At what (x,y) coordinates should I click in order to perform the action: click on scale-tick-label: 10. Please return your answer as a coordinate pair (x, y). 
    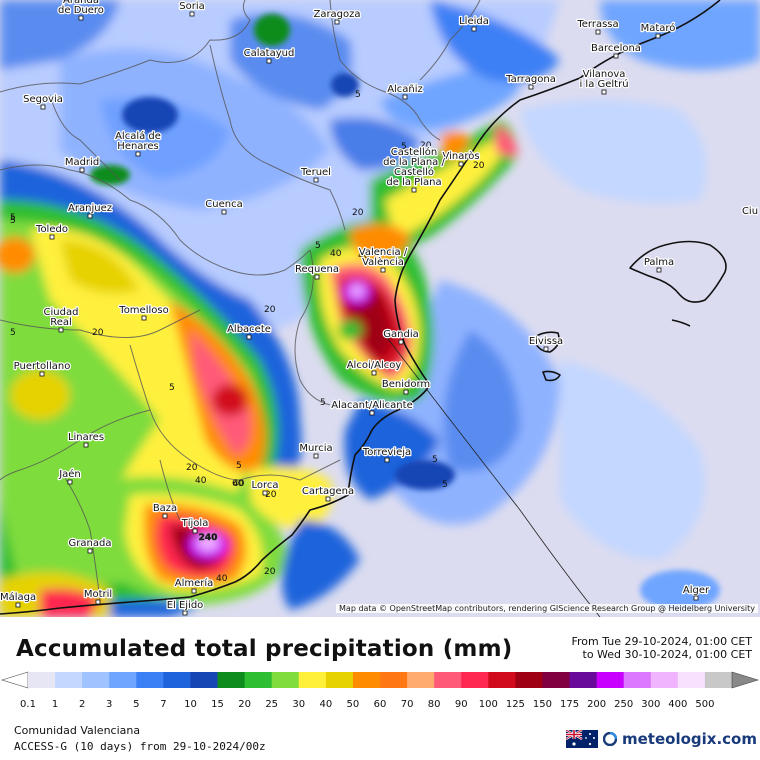
    Looking at the image, I should click on (190, 704).